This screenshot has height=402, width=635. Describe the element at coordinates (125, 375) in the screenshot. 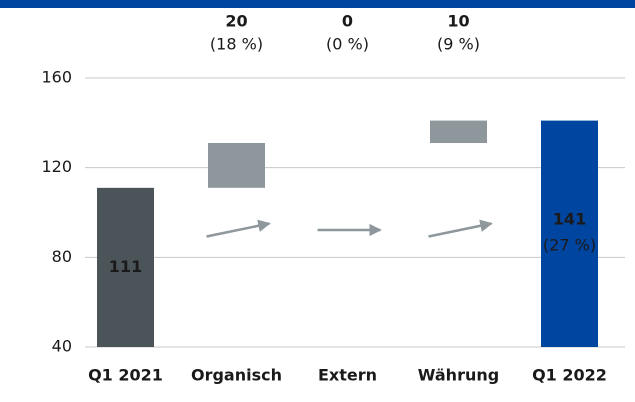

I see `x-tick-label: Q1 2021` at that location.